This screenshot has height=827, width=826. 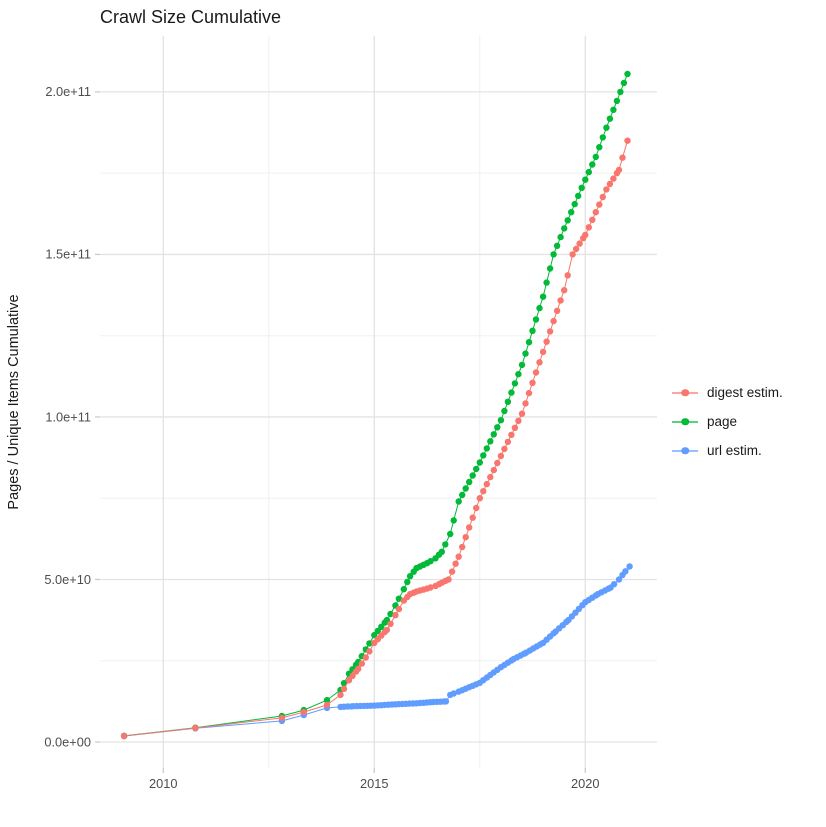 I want to click on legend-key-digest-estim, so click(x=685, y=392).